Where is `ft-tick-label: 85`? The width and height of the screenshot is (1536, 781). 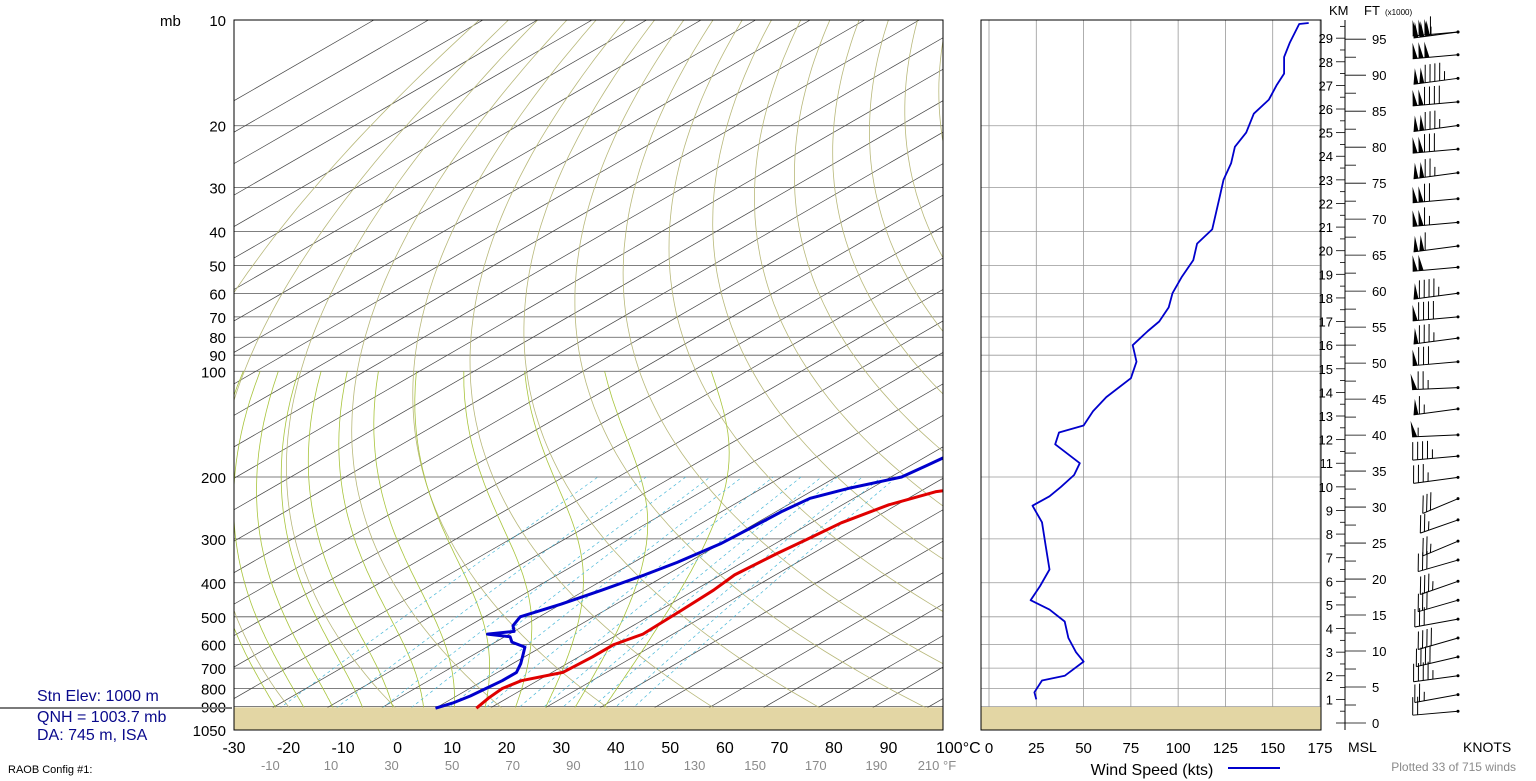
ft-tick-label: 85 is located at coordinates (1379, 111).